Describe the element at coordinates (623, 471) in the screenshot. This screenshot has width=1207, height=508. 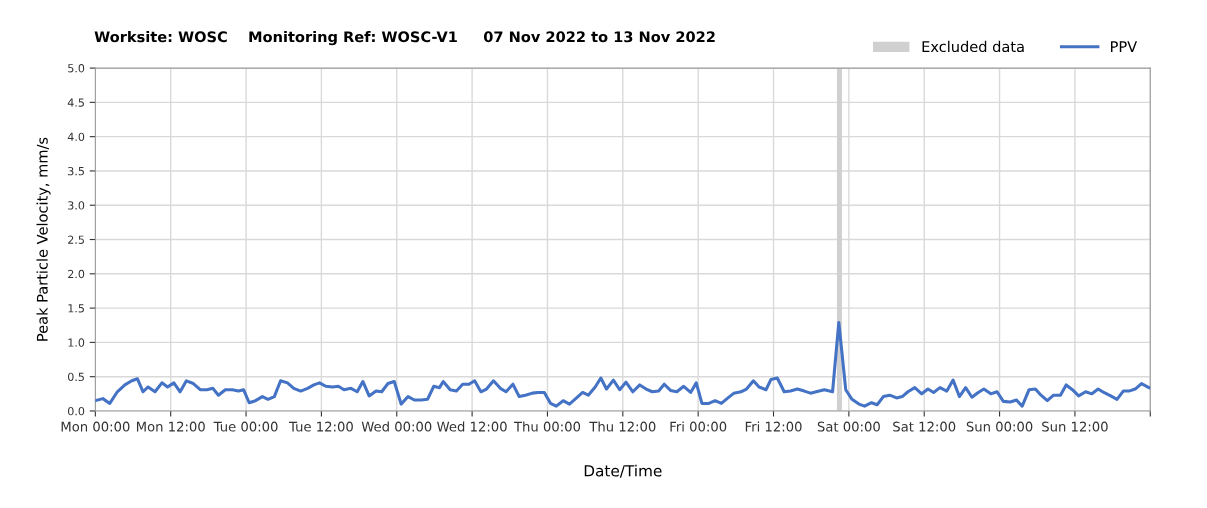
I see `x-axis-title: Date/Time` at that location.